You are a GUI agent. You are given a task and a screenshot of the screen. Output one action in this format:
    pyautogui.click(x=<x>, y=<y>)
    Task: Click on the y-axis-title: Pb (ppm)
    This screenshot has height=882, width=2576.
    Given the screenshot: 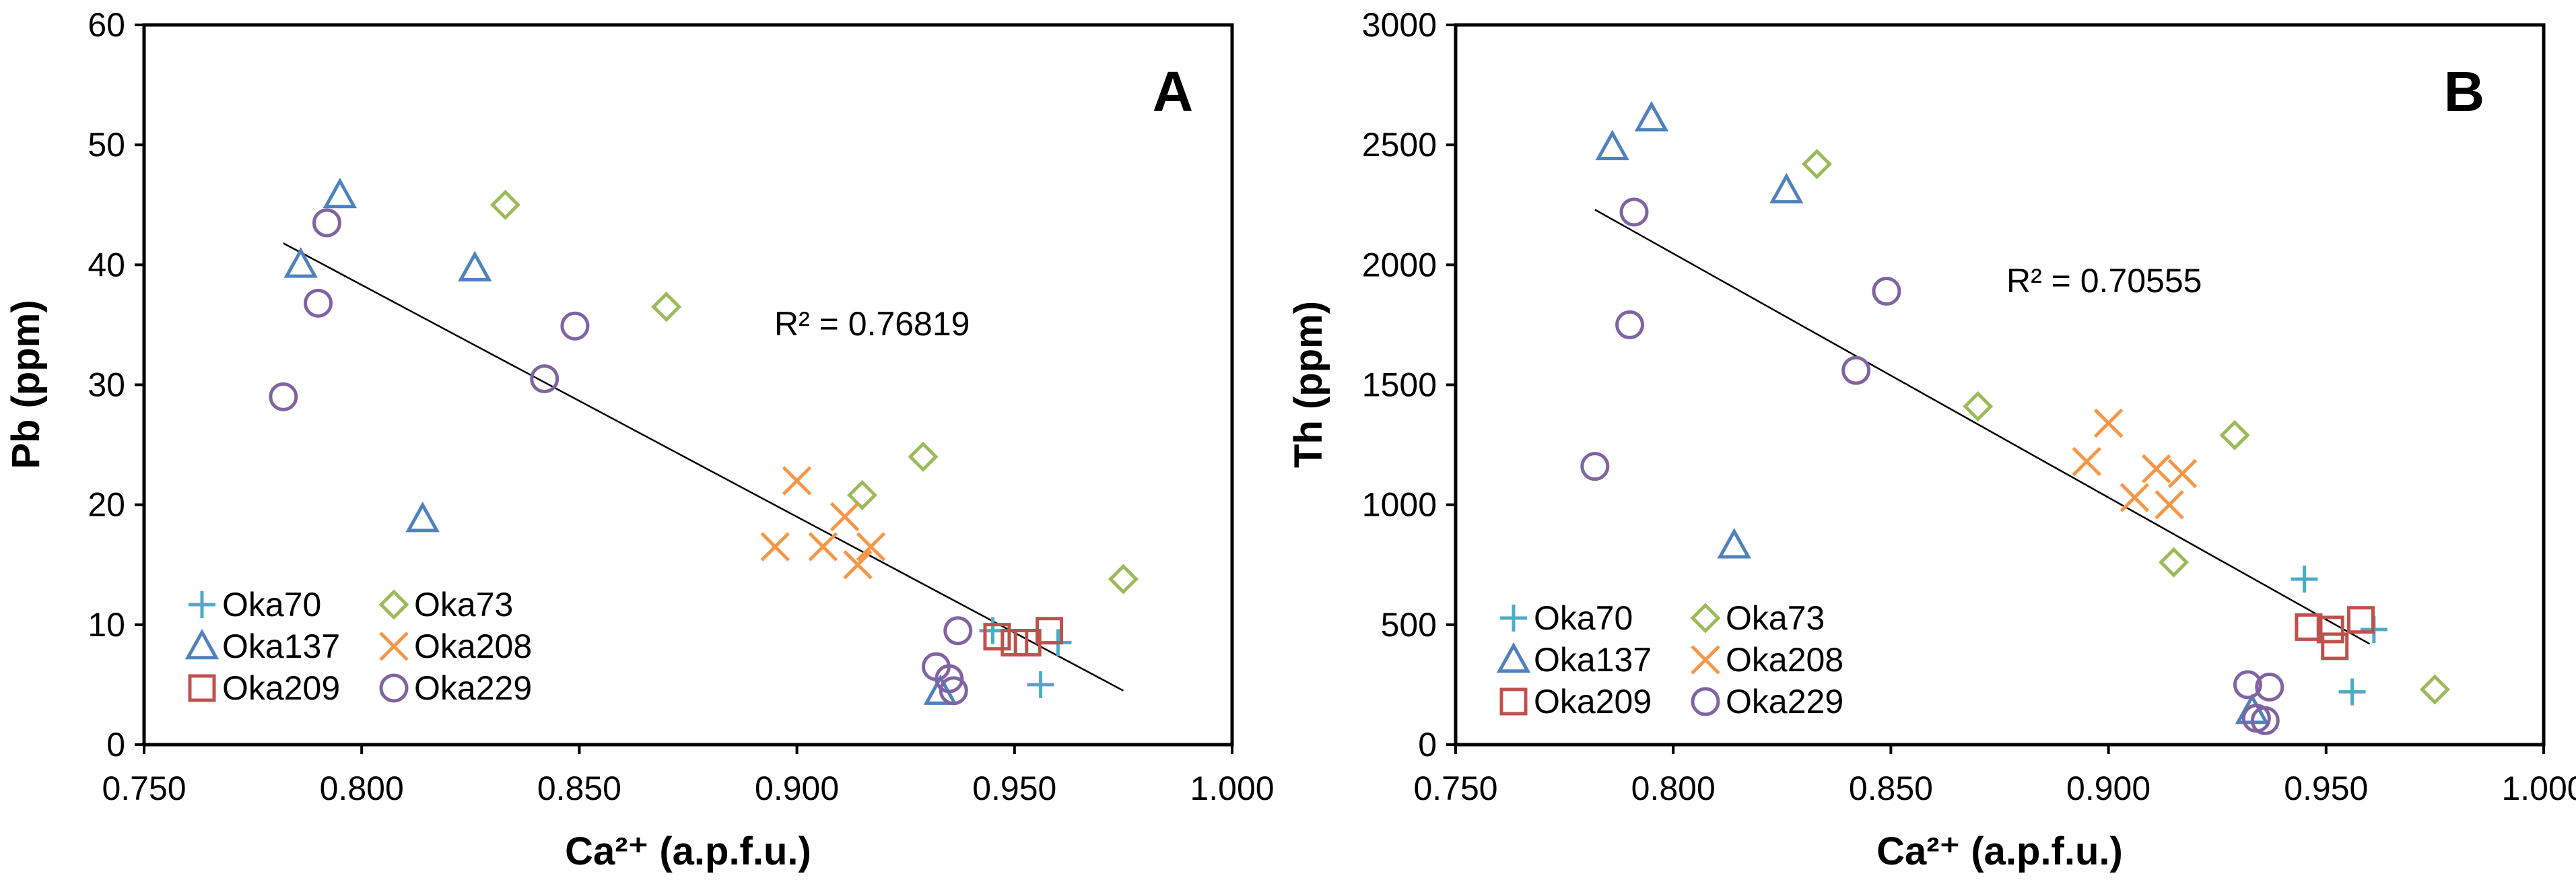 What is the action you would take?
    pyautogui.click(x=26, y=384)
    